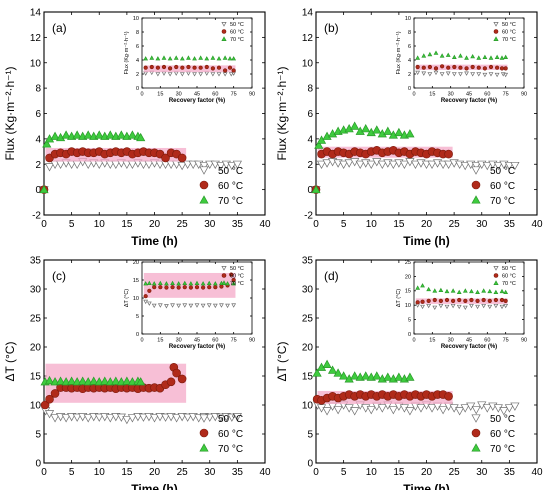  Describe the element at coordinates (316, 224) in the screenshot. I see `panel-b-axis-x-tick-label: 0` at that location.